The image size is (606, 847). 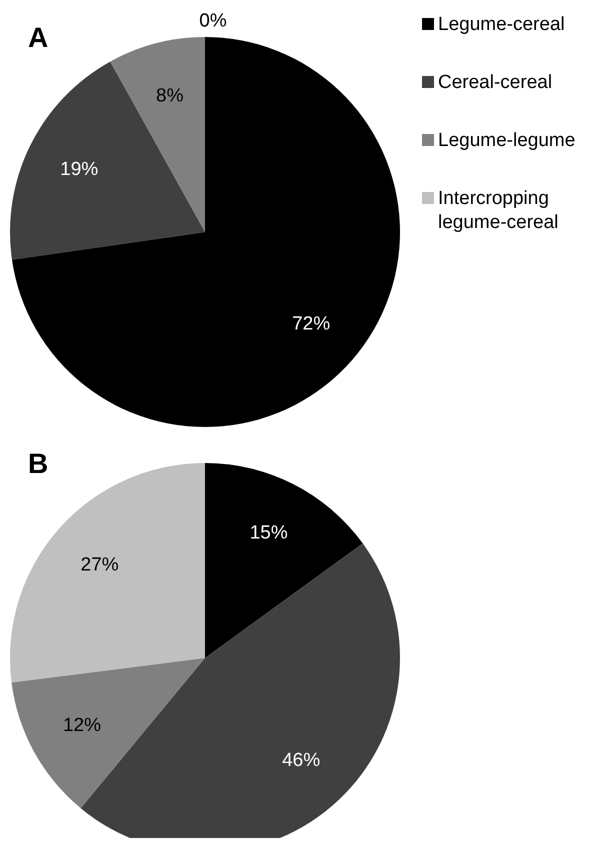 I want to click on legend-label: Cereal-cereal, so click(x=495, y=82).